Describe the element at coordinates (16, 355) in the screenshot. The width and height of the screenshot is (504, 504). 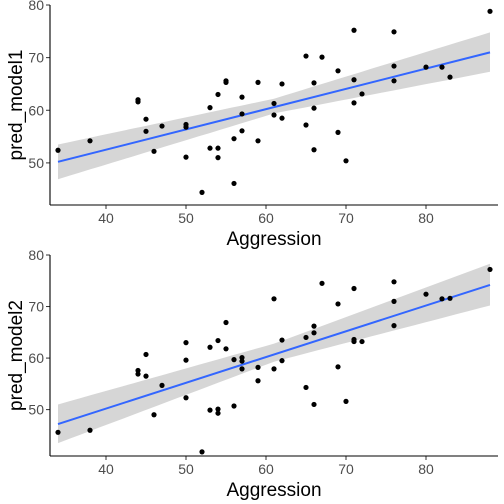
I see `y-axis-title: pred_model2` at that location.